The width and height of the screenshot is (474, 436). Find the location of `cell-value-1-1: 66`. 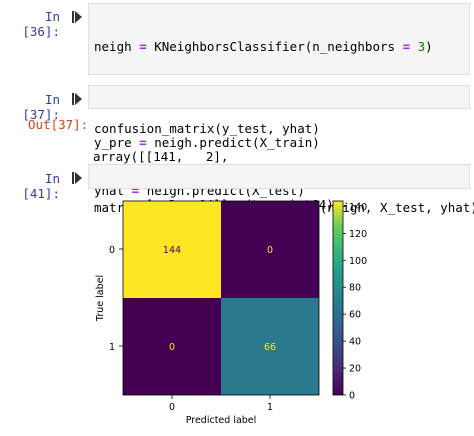

cell-value-1-1: 66 is located at coordinates (270, 347).